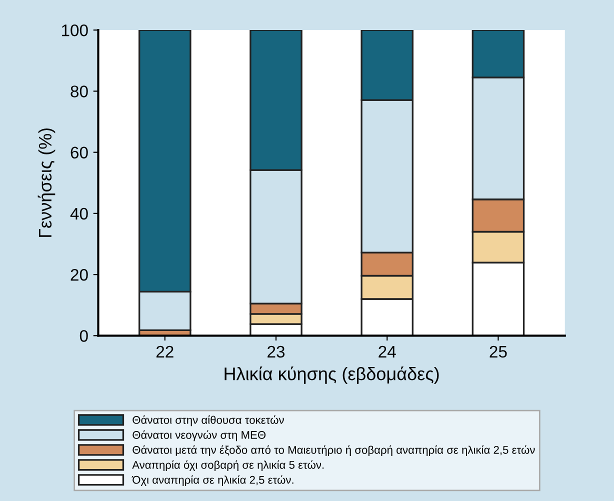 This screenshot has height=501, width=614. What do you see at coordinates (331, 375) in the screenshot?
I see `x-axis-title: Ηλικία κύησης (εβδομάδες)` at bounding box center [331, 375].